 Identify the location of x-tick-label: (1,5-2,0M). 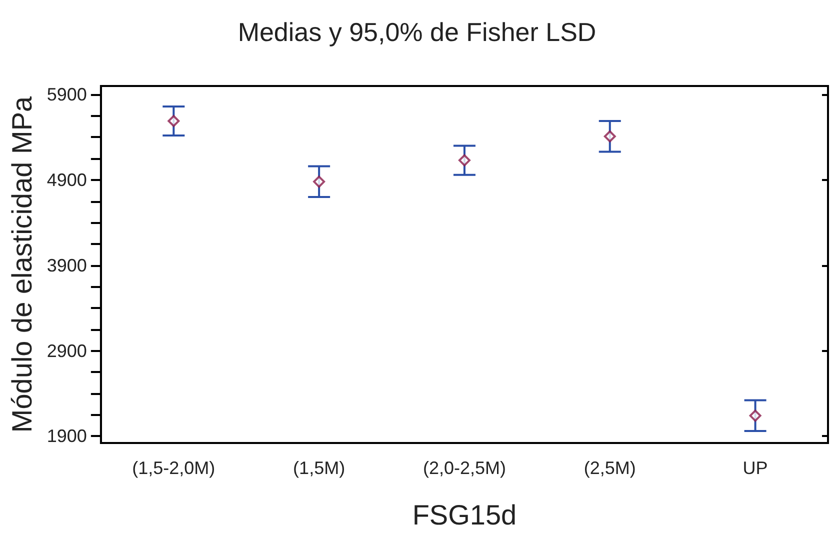
(174, 468).